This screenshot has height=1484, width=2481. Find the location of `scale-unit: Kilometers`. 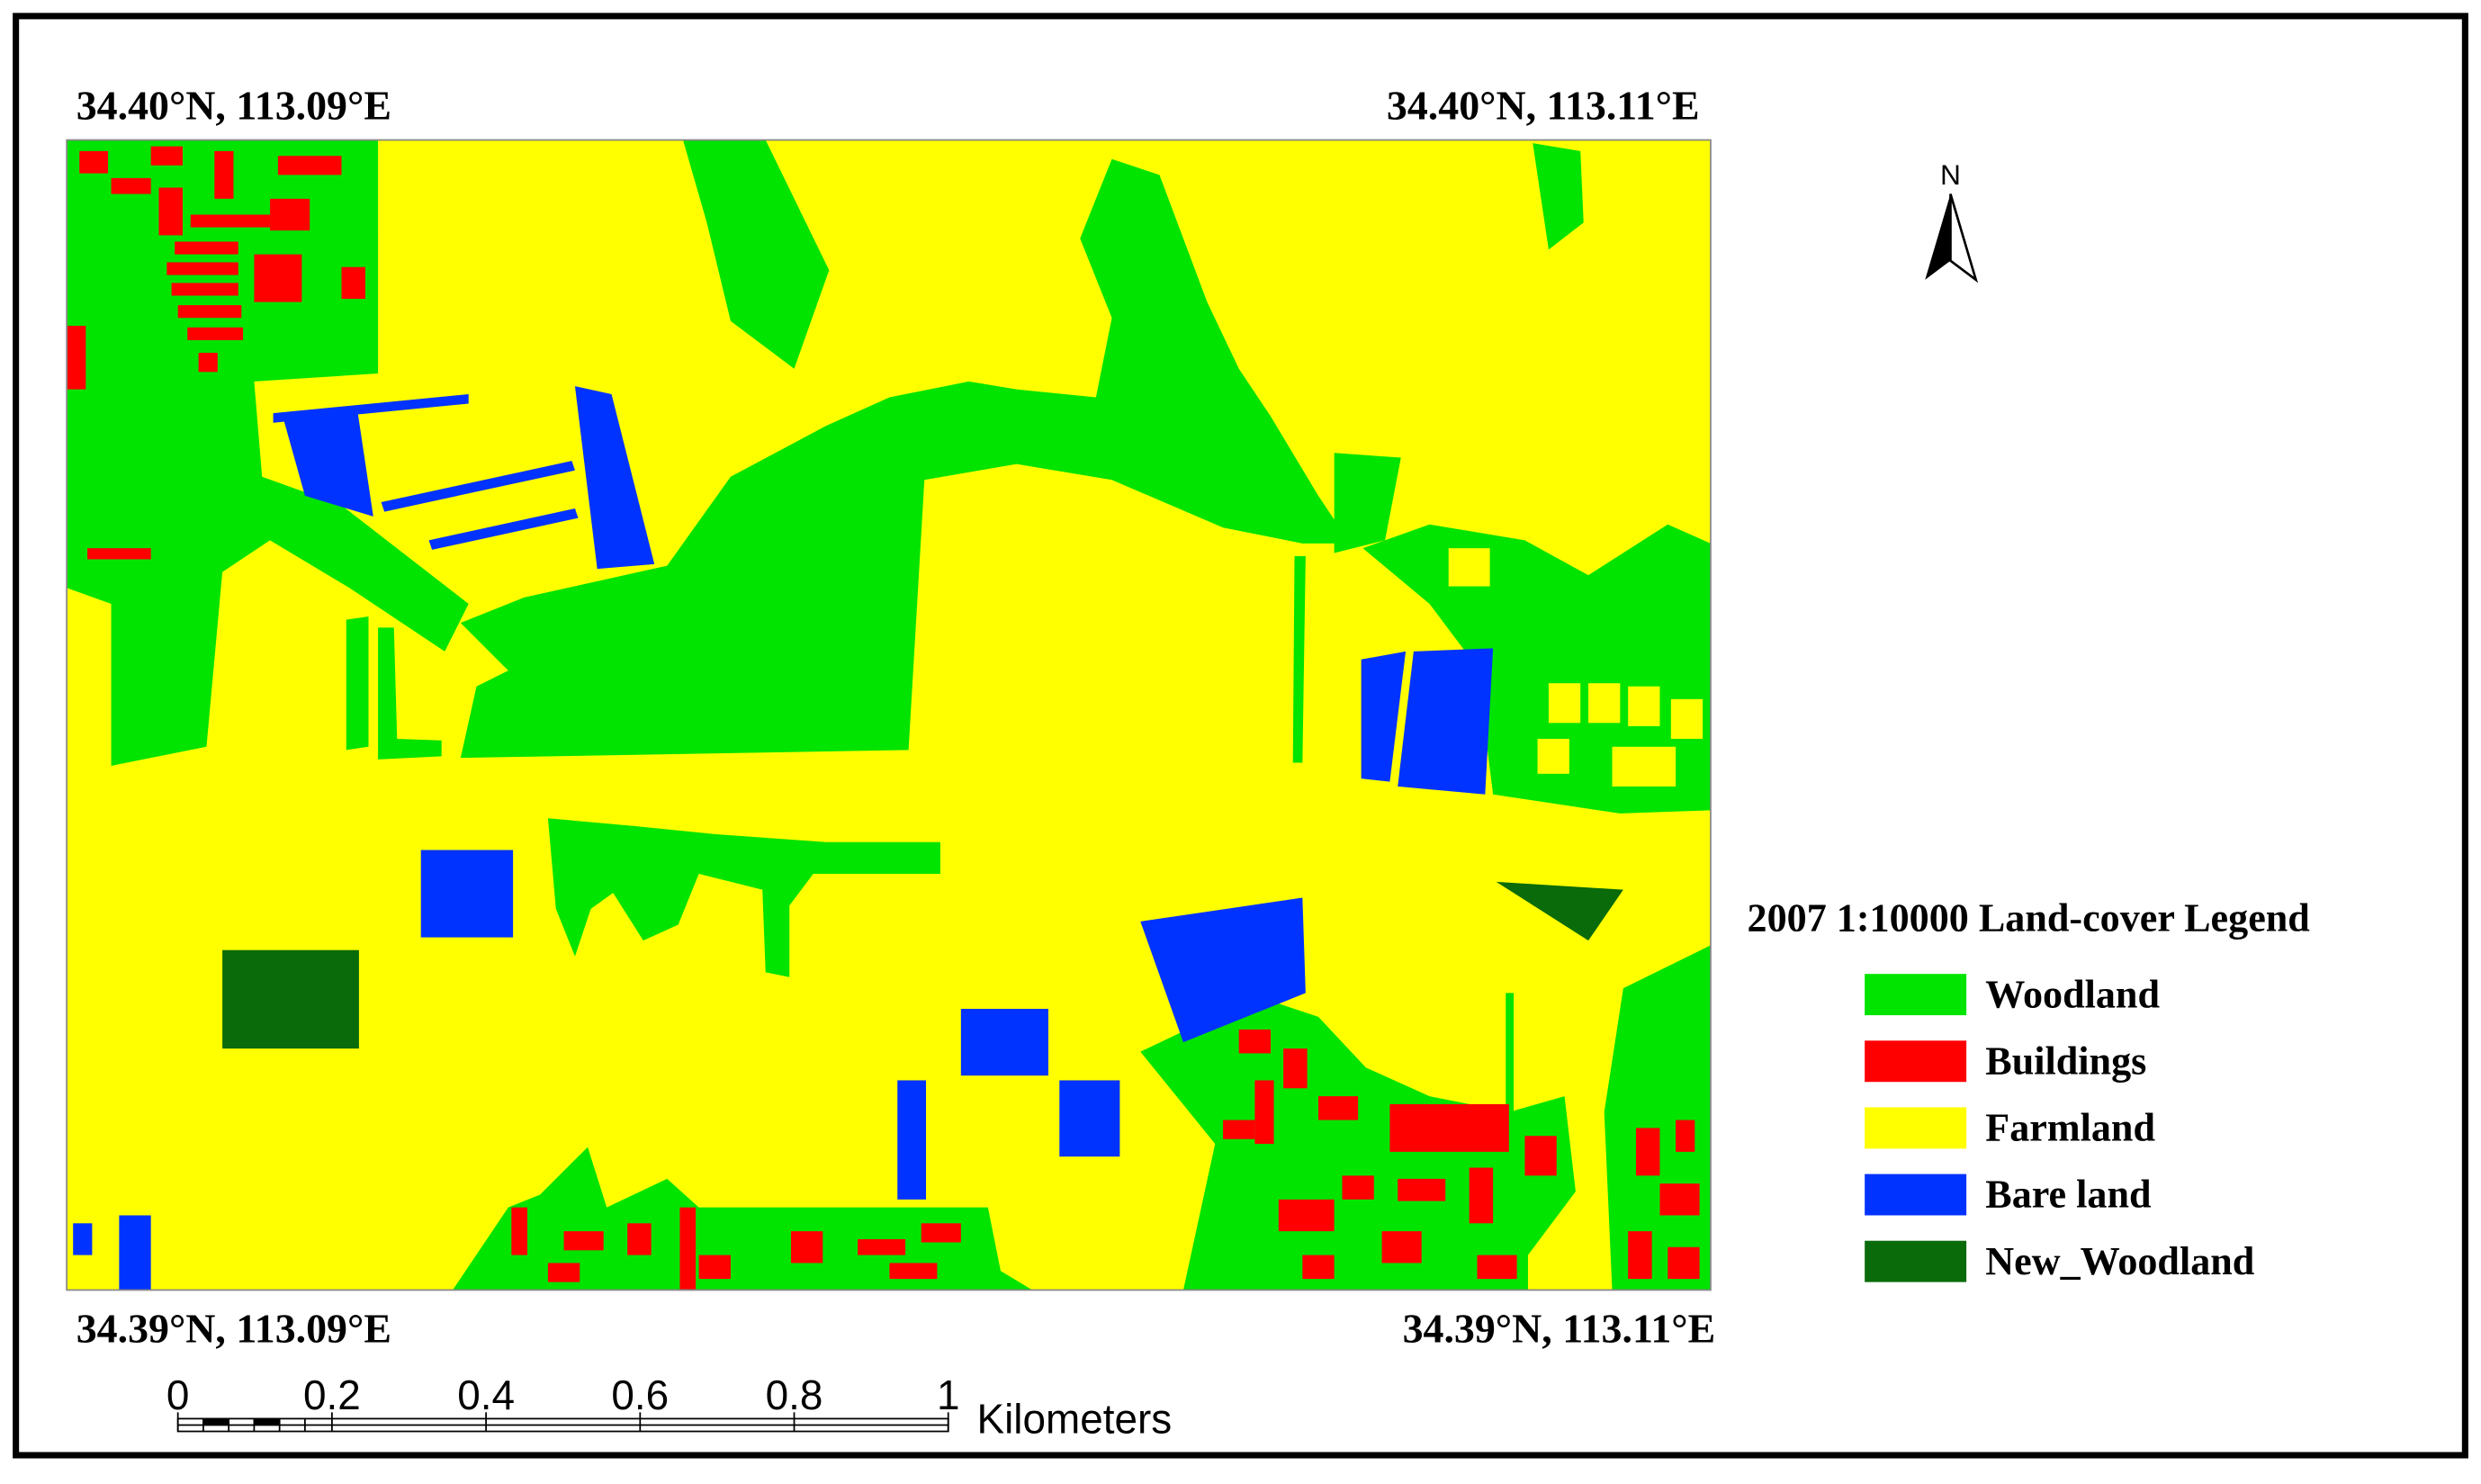

scale-unit: Kilometers is located at coordinates (1075, 1418).